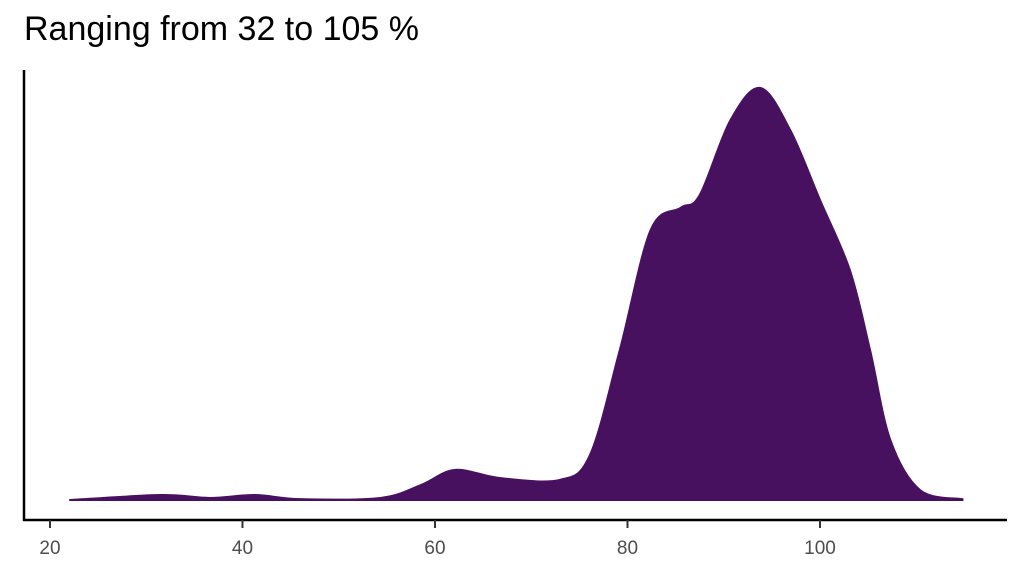 The height and width of the screenshot is (576, 1024). What do you see at coordinates (627, 548) in the screenshot?
I see `x-tick-label: 80` at bounding box center [627, 548].